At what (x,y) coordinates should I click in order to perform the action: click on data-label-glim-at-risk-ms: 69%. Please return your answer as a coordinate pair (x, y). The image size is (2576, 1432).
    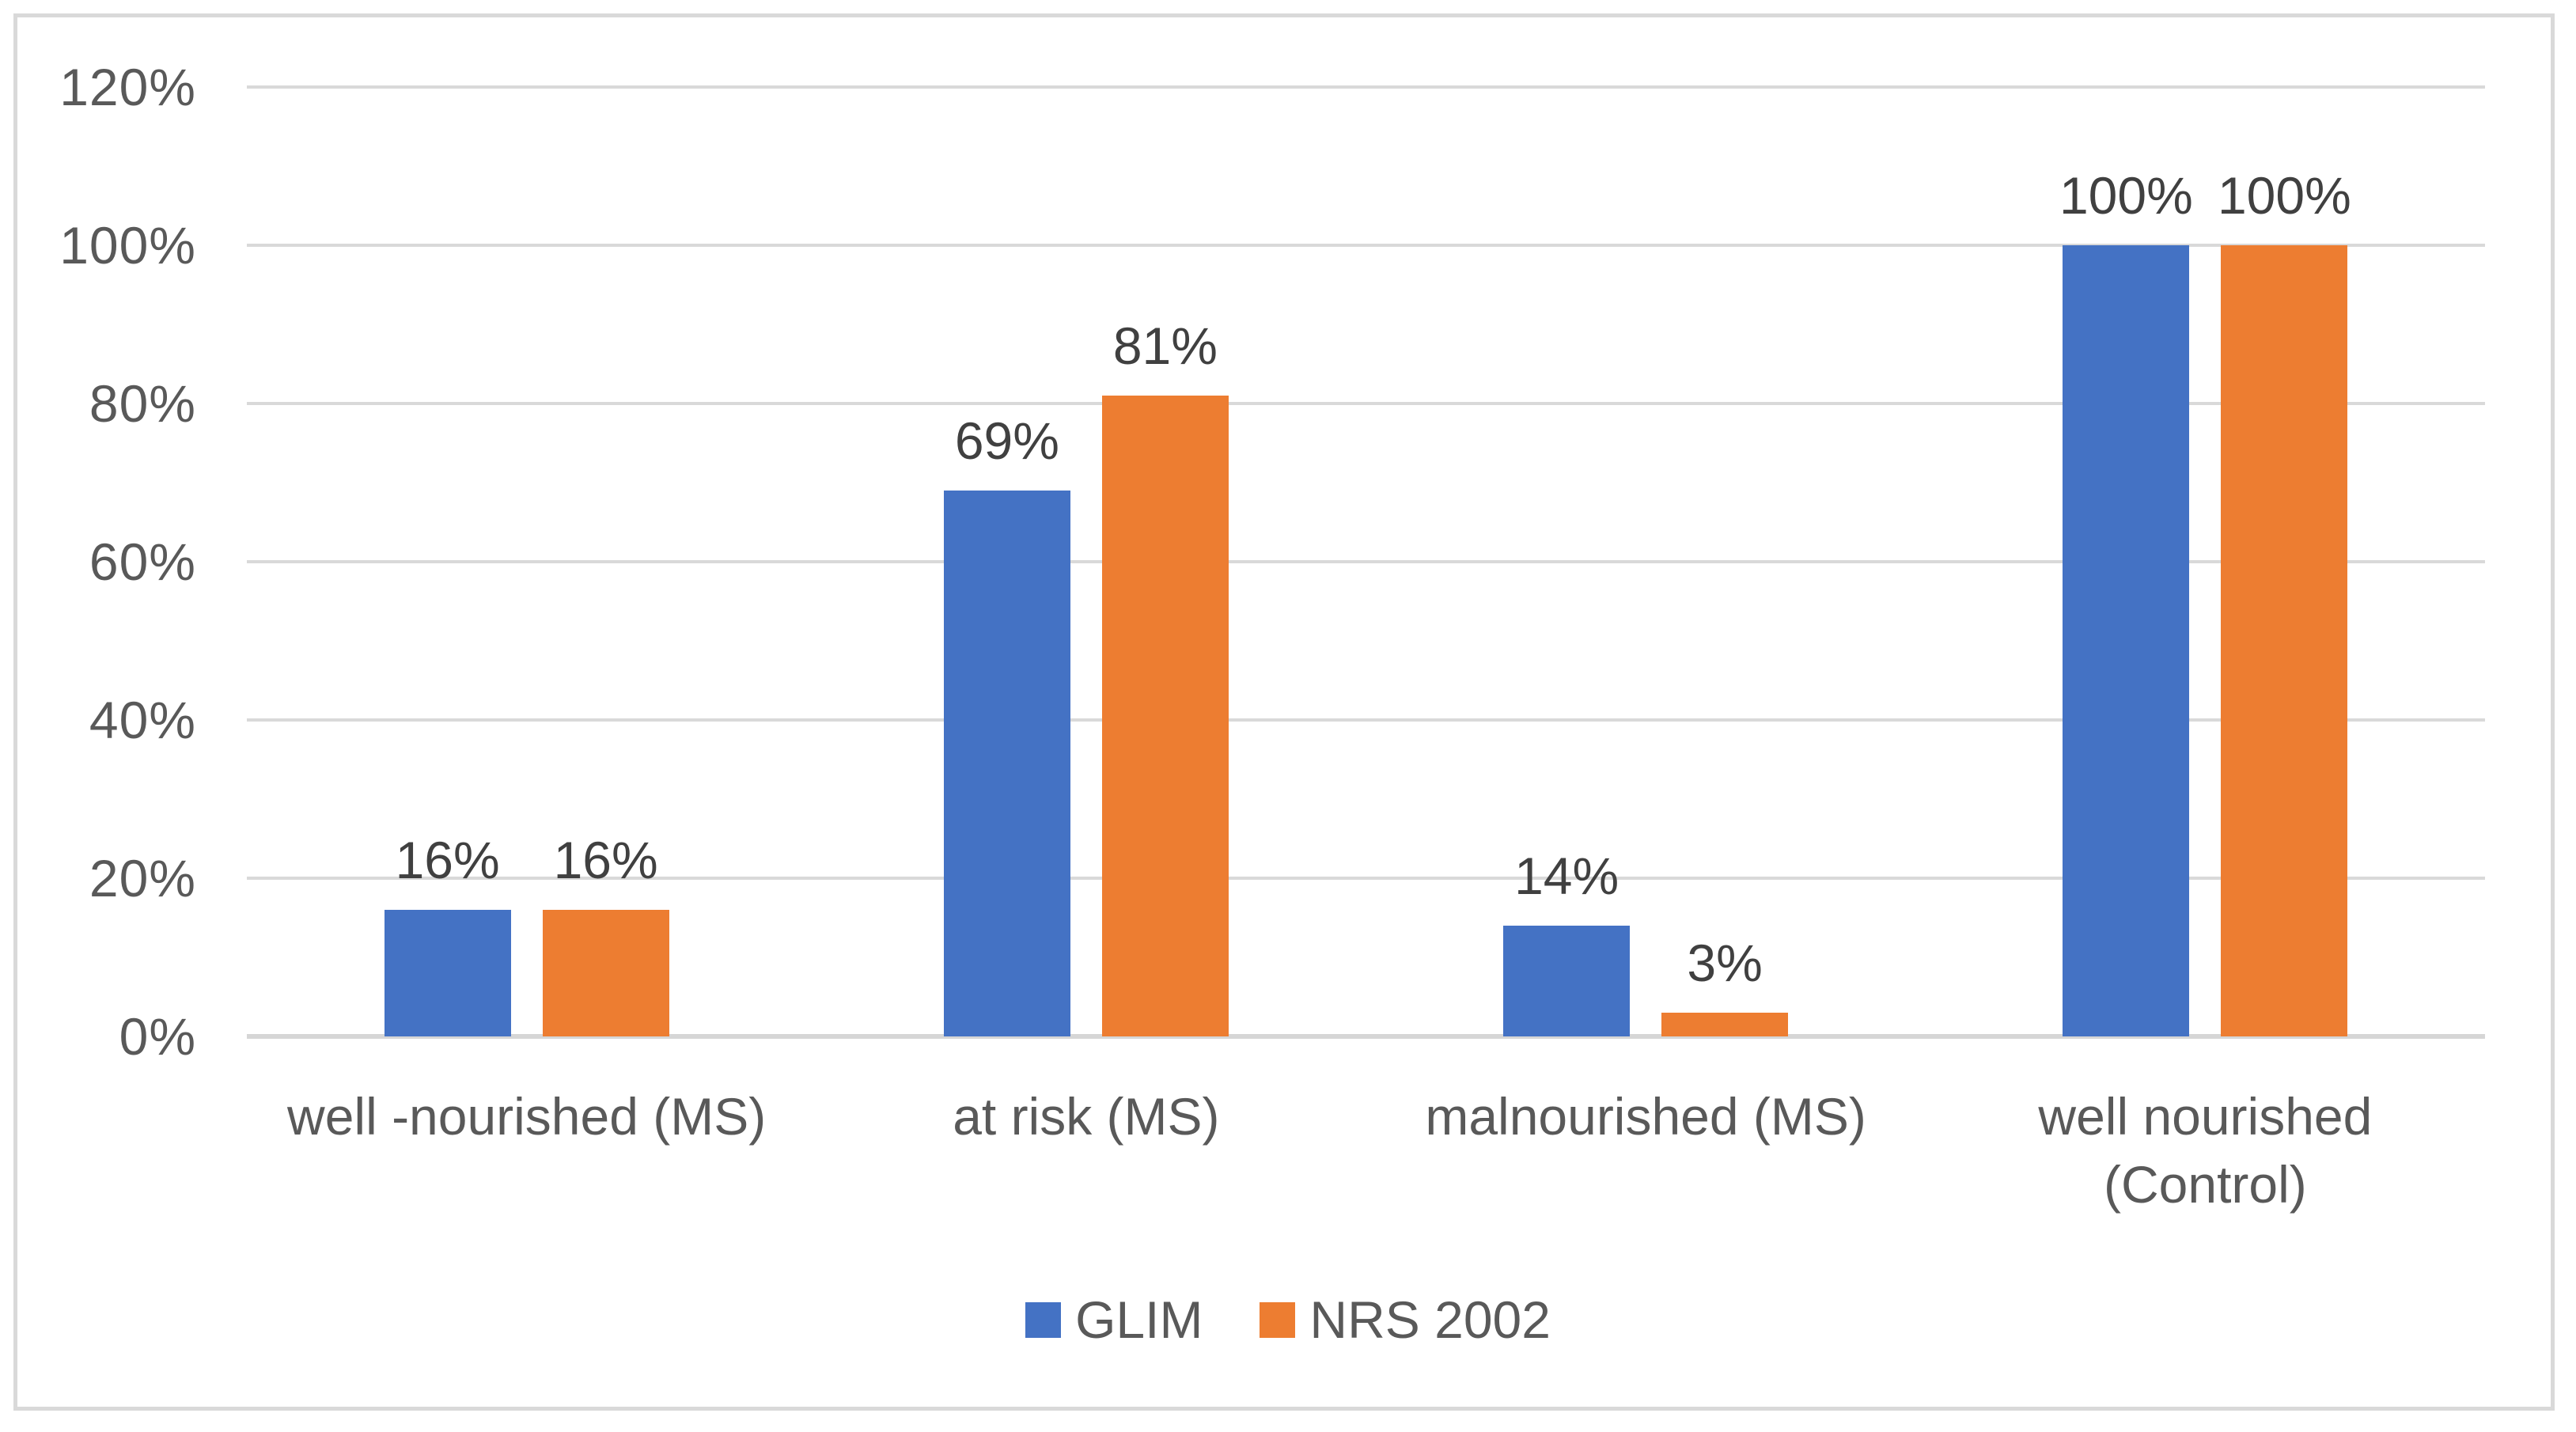
    Looking at the image, I should click on (1006, 440).